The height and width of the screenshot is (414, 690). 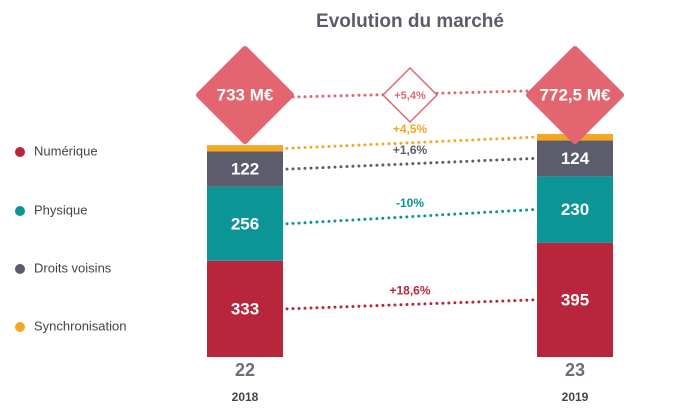 I want to click on legend-label: Synchronisation, so click(x=80, y=325).